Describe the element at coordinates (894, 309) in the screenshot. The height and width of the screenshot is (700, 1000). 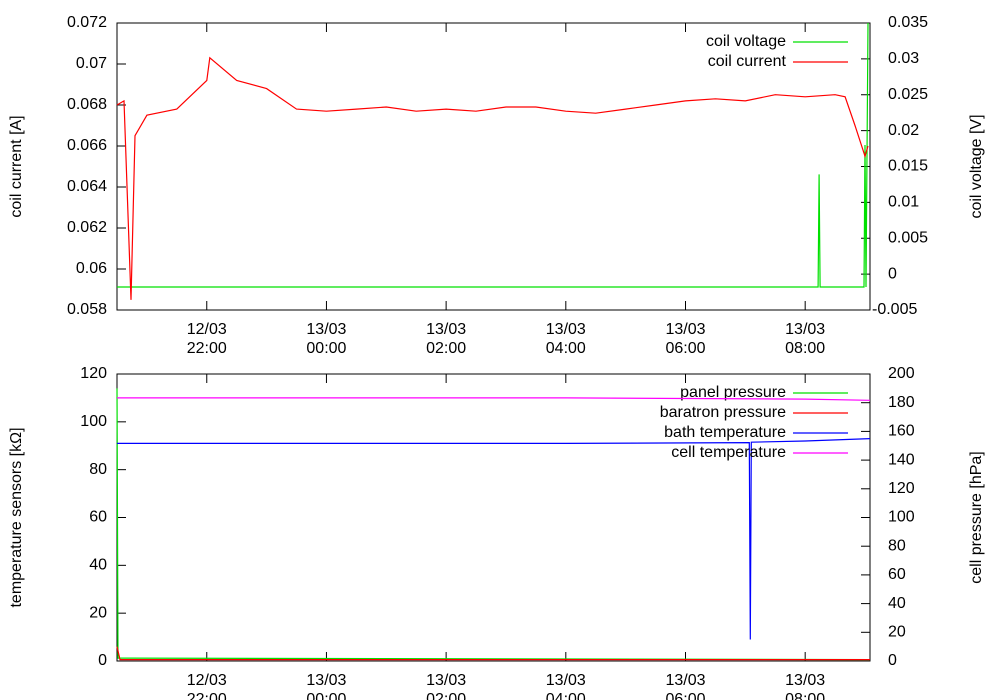
I see `y2-tick-label: -0.005` at that location.